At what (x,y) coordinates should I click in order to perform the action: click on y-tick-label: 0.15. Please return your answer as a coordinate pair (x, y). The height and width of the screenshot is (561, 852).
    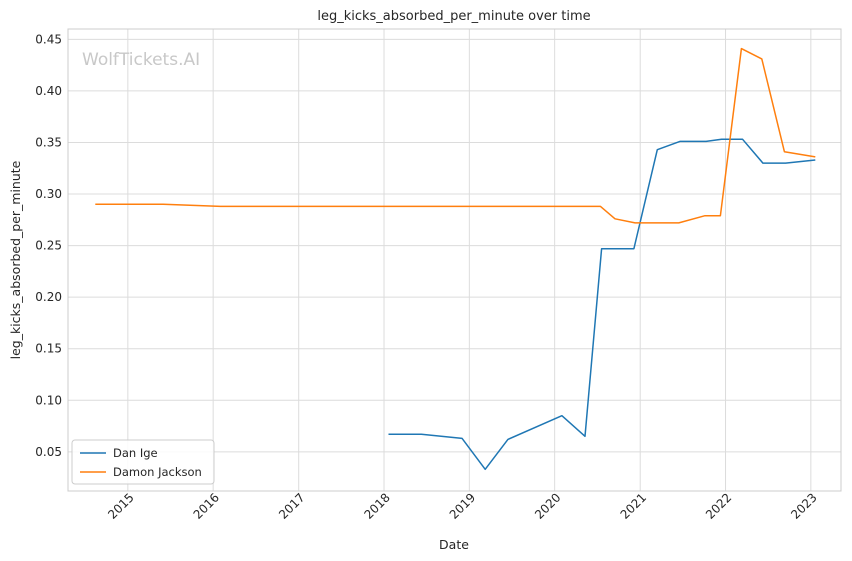
    Looking at the image, I should click on (48, 349).